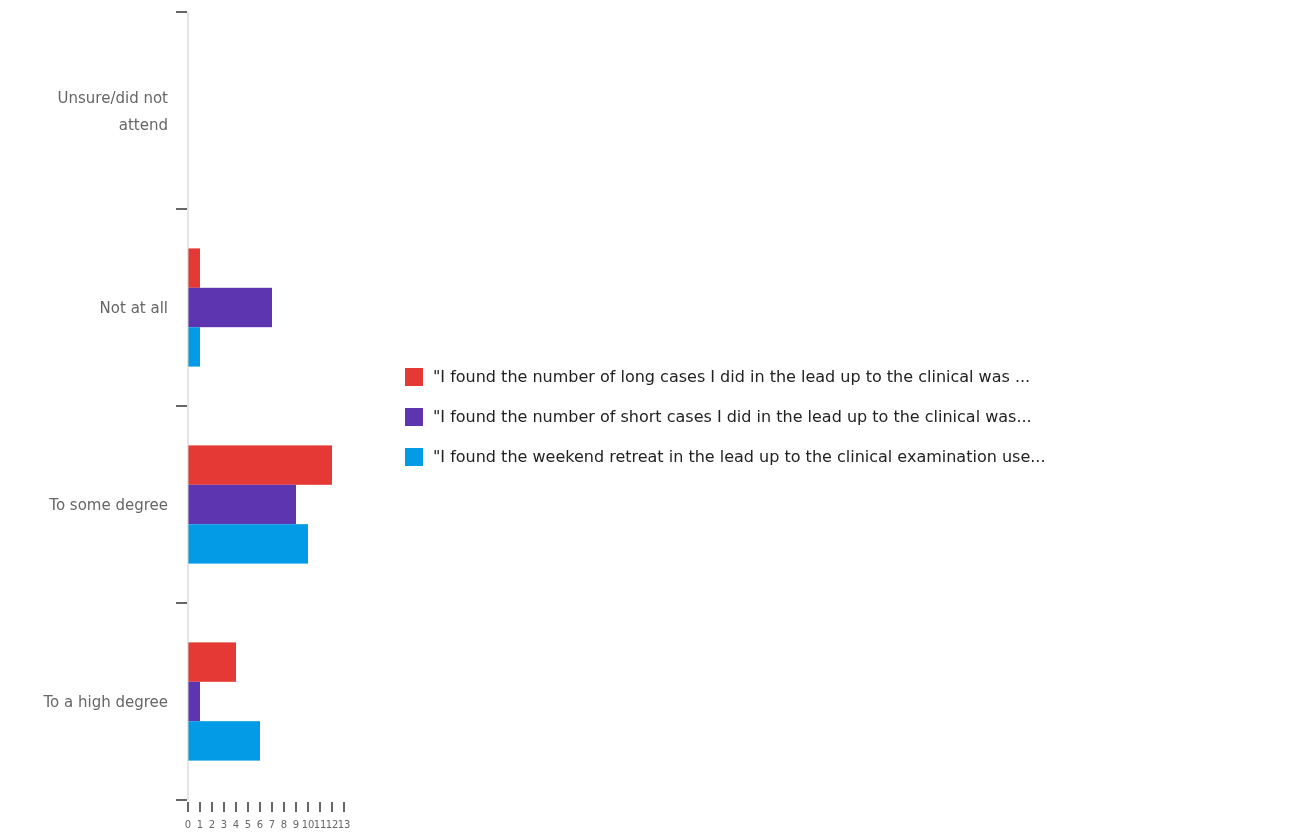 Image resolution: width=1310 pixels, height=834 pixels. Describe the element at coordinates (200, 824) in the screenshot. I see `x-tick-label: 1` at that location.